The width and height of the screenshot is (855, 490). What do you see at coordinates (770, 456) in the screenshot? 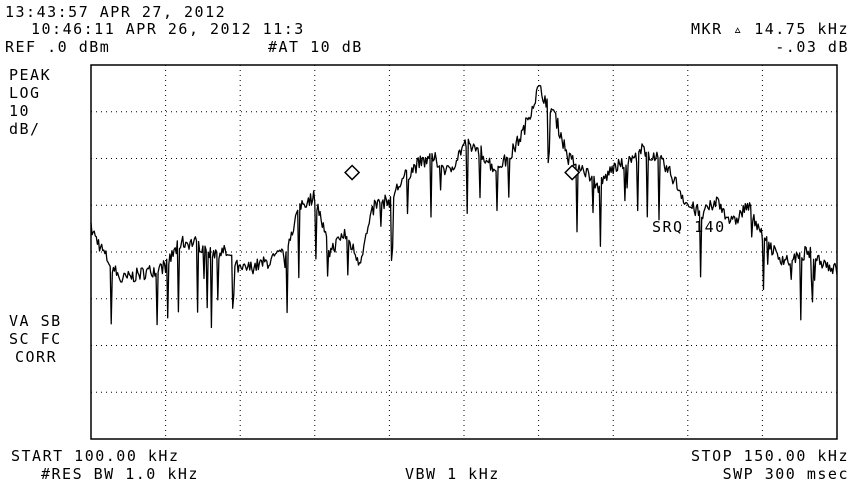
I see `stop-frequency: STOP 150.00 kHz` at bounding box center [770, 456].